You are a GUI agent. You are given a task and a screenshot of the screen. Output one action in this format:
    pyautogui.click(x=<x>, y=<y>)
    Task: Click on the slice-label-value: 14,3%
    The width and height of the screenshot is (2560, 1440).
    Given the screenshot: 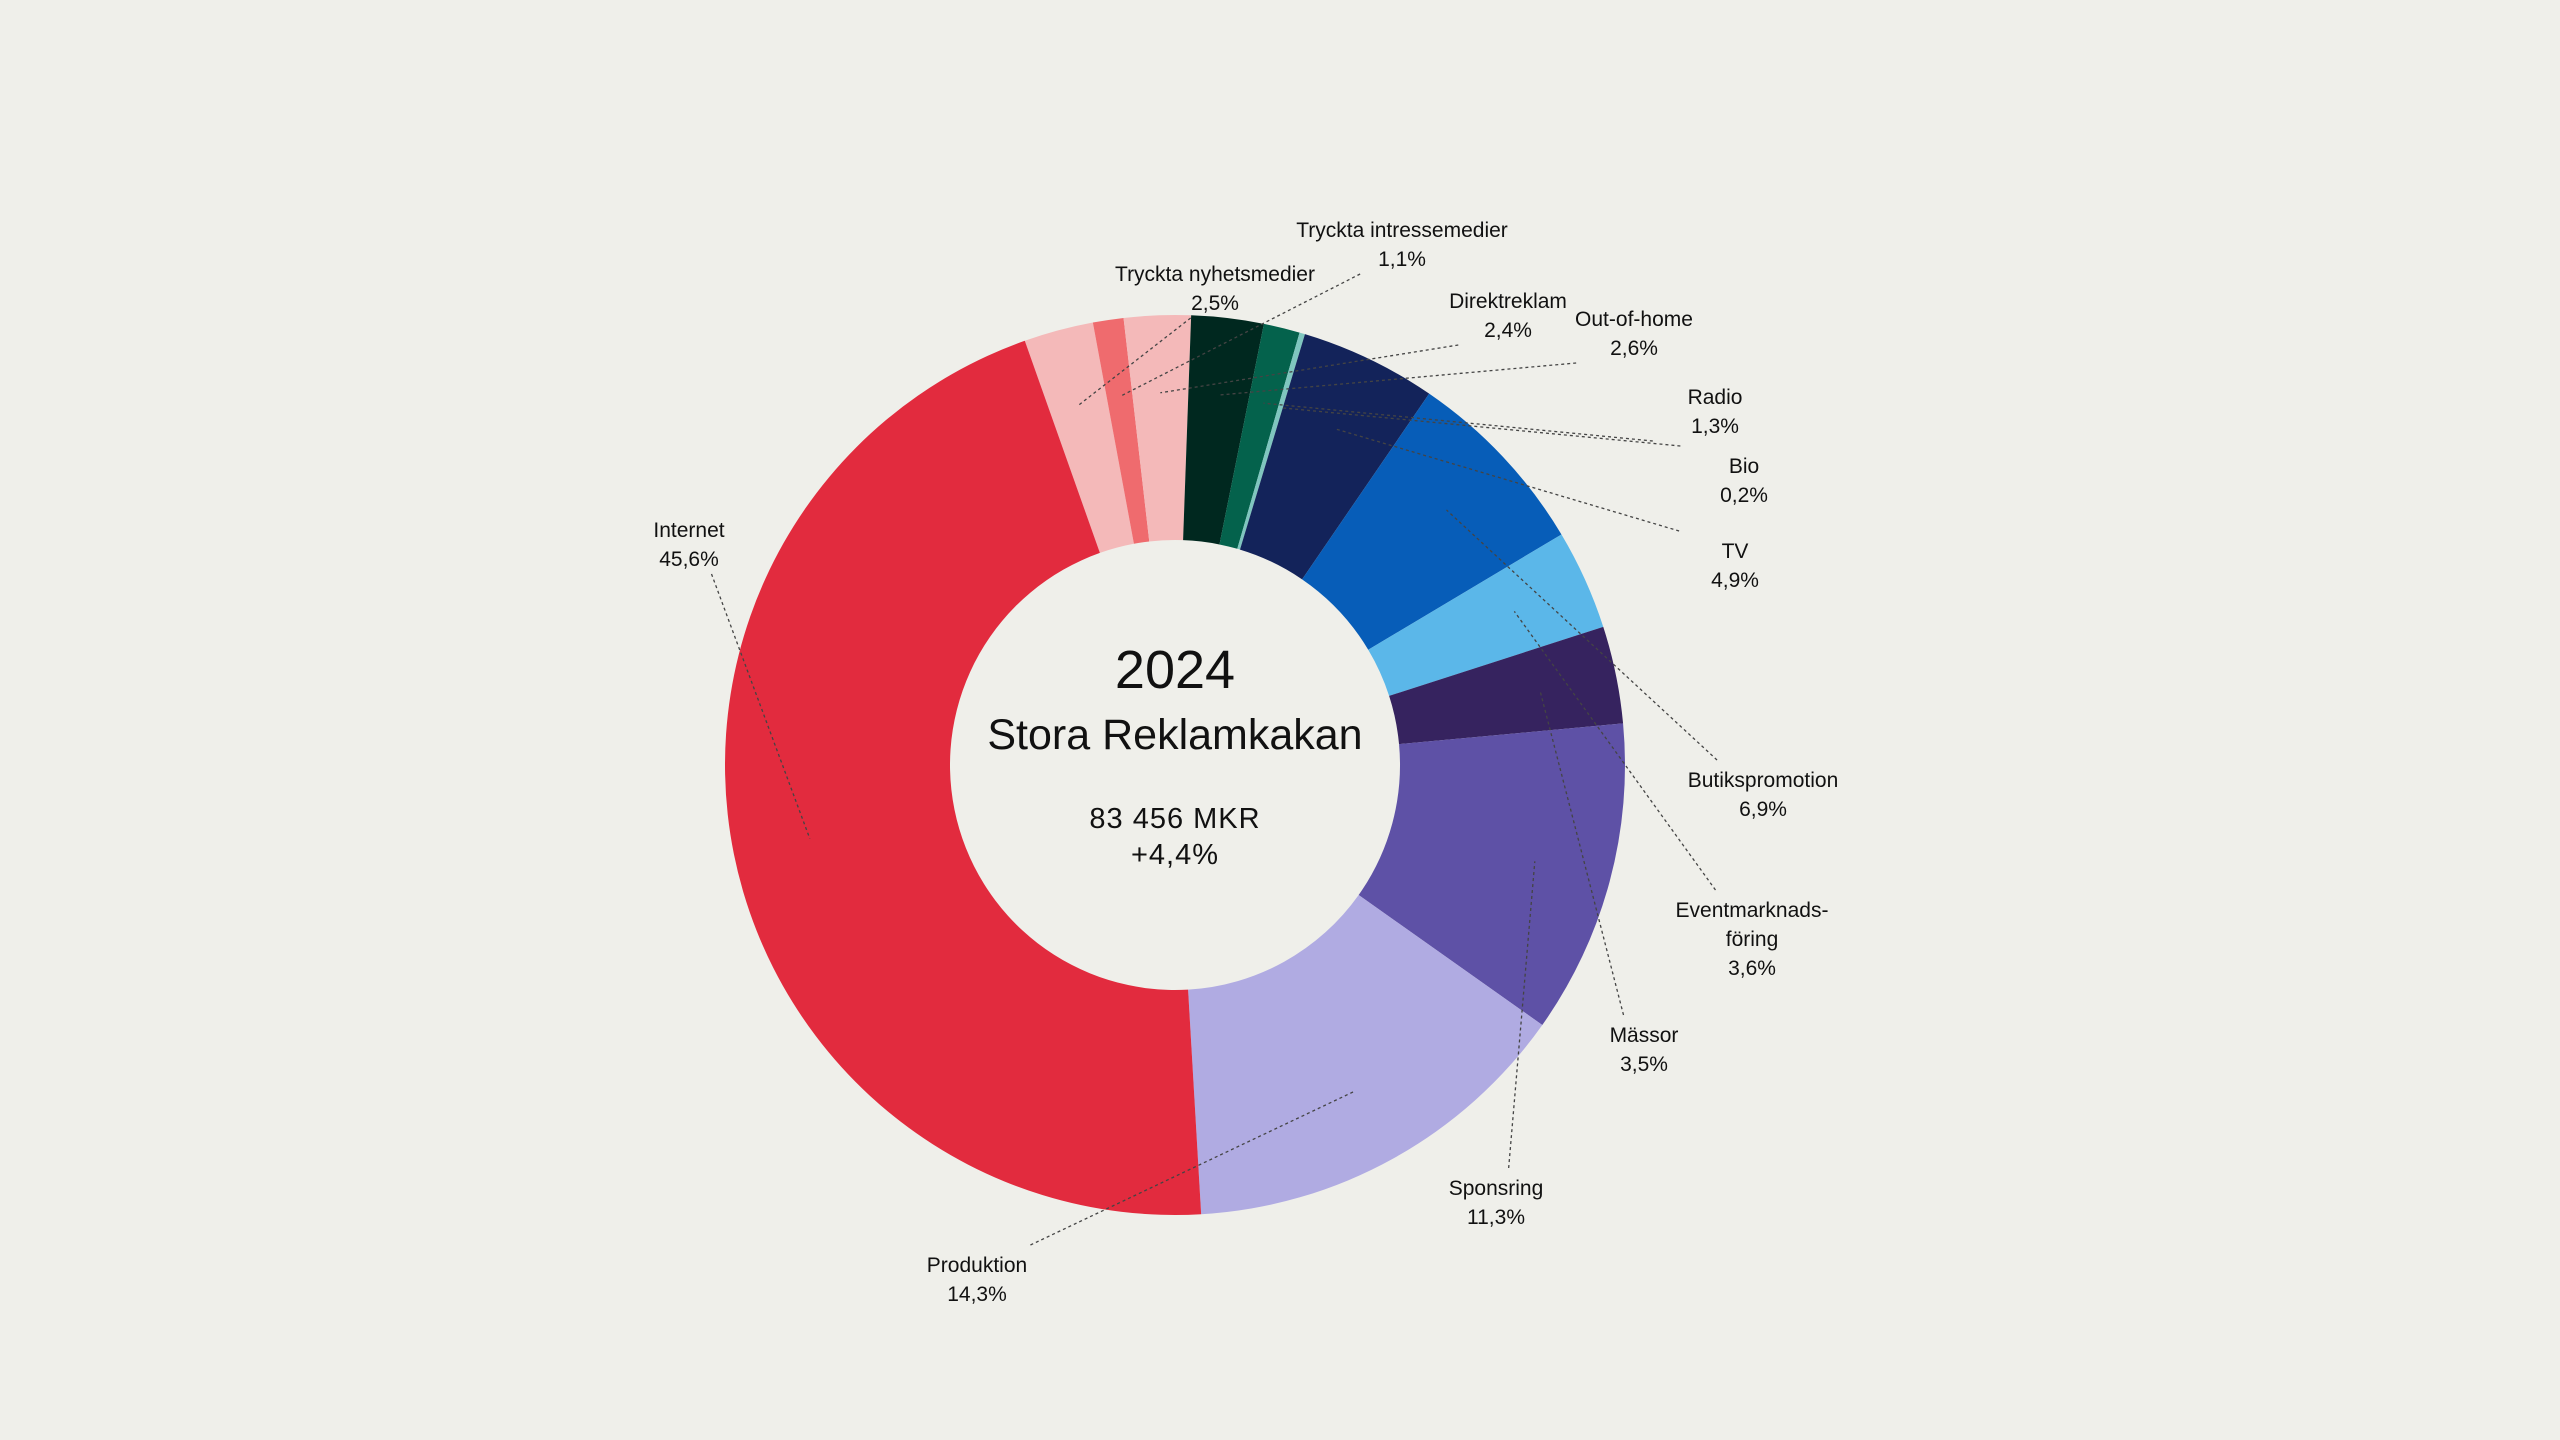 What is the action you would take?
    pyautogui.click(x=977, y=1294)
    